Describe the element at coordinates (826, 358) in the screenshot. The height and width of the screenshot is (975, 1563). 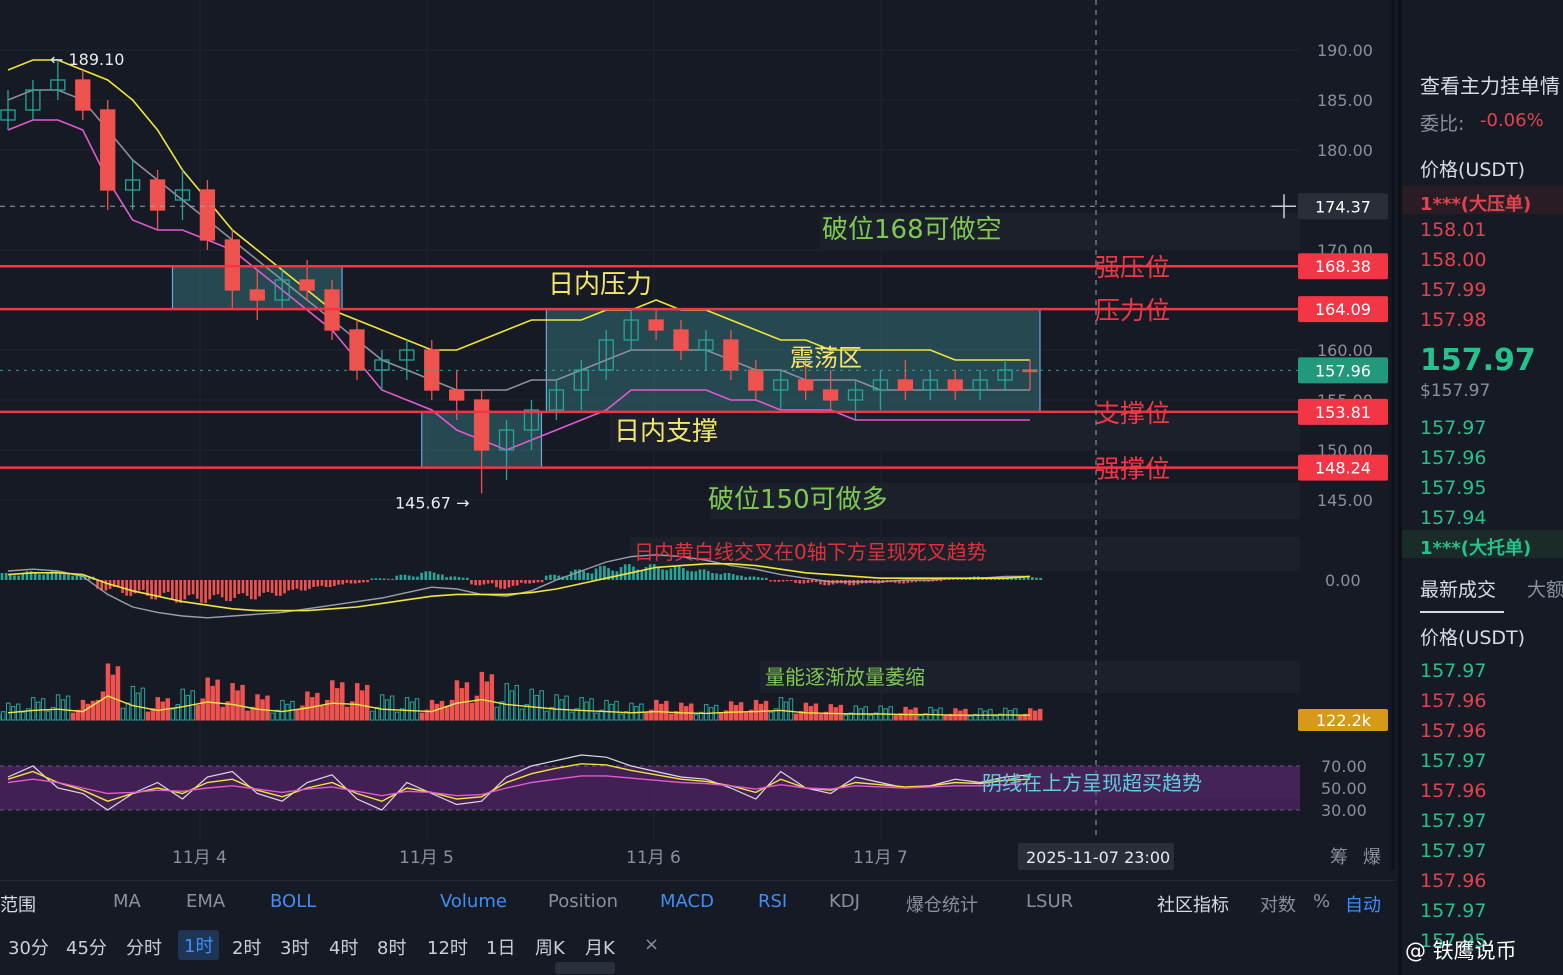
I see `range-box-label: 震荡区` at that location.